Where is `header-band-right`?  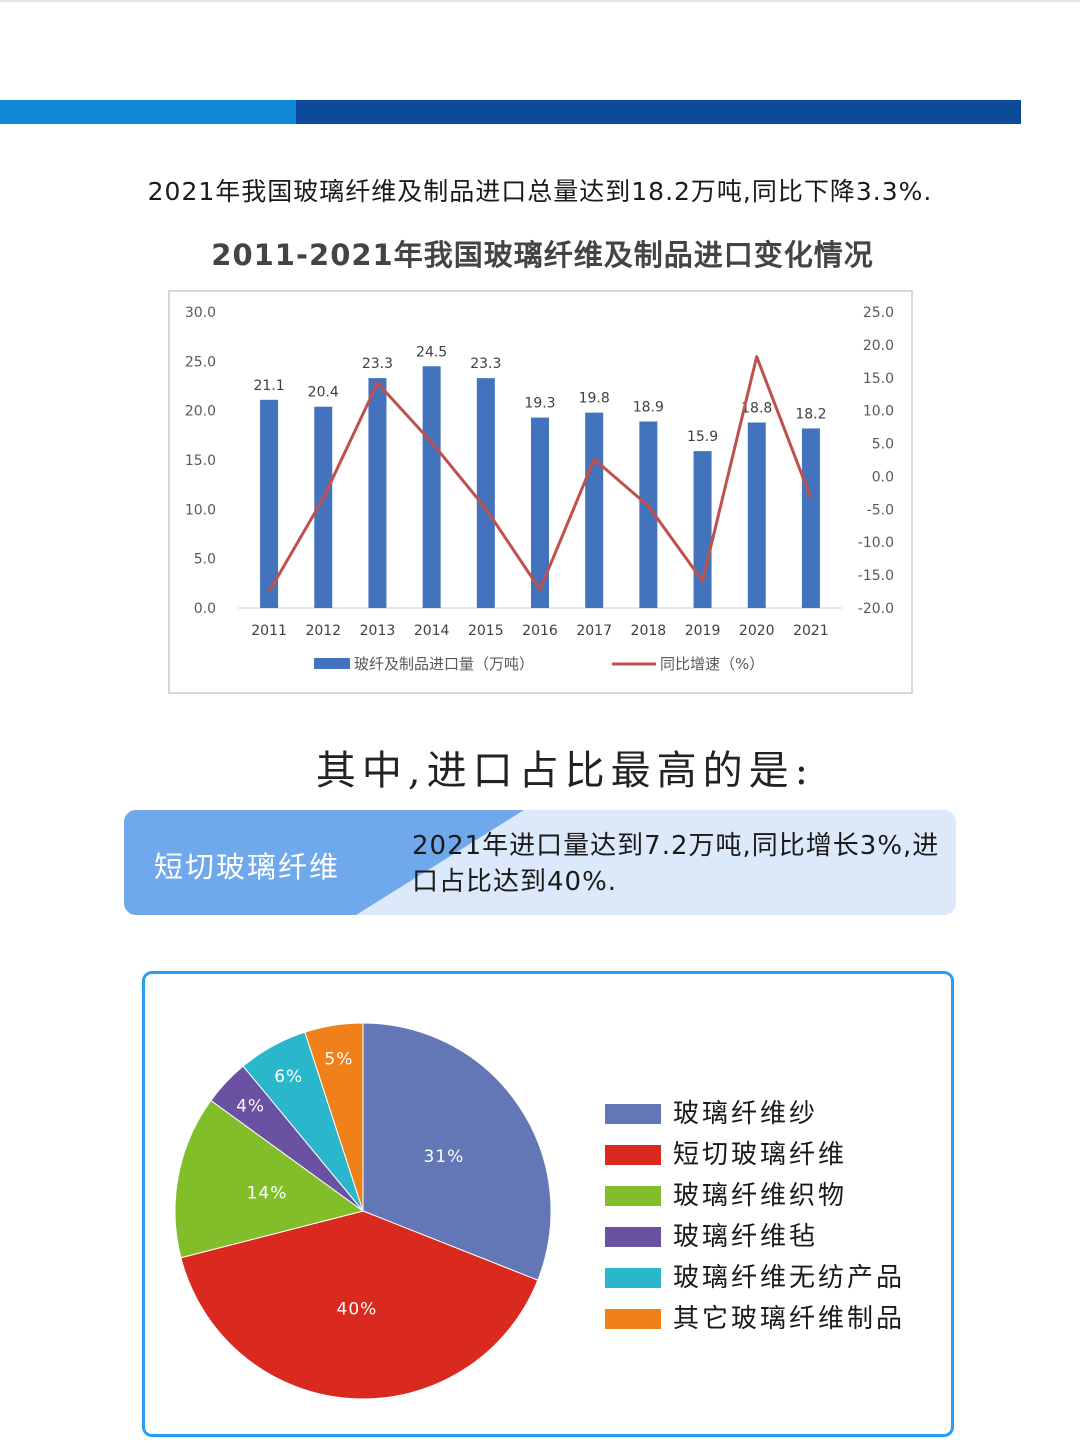
header-band-right is located at coordinates (658, 112).